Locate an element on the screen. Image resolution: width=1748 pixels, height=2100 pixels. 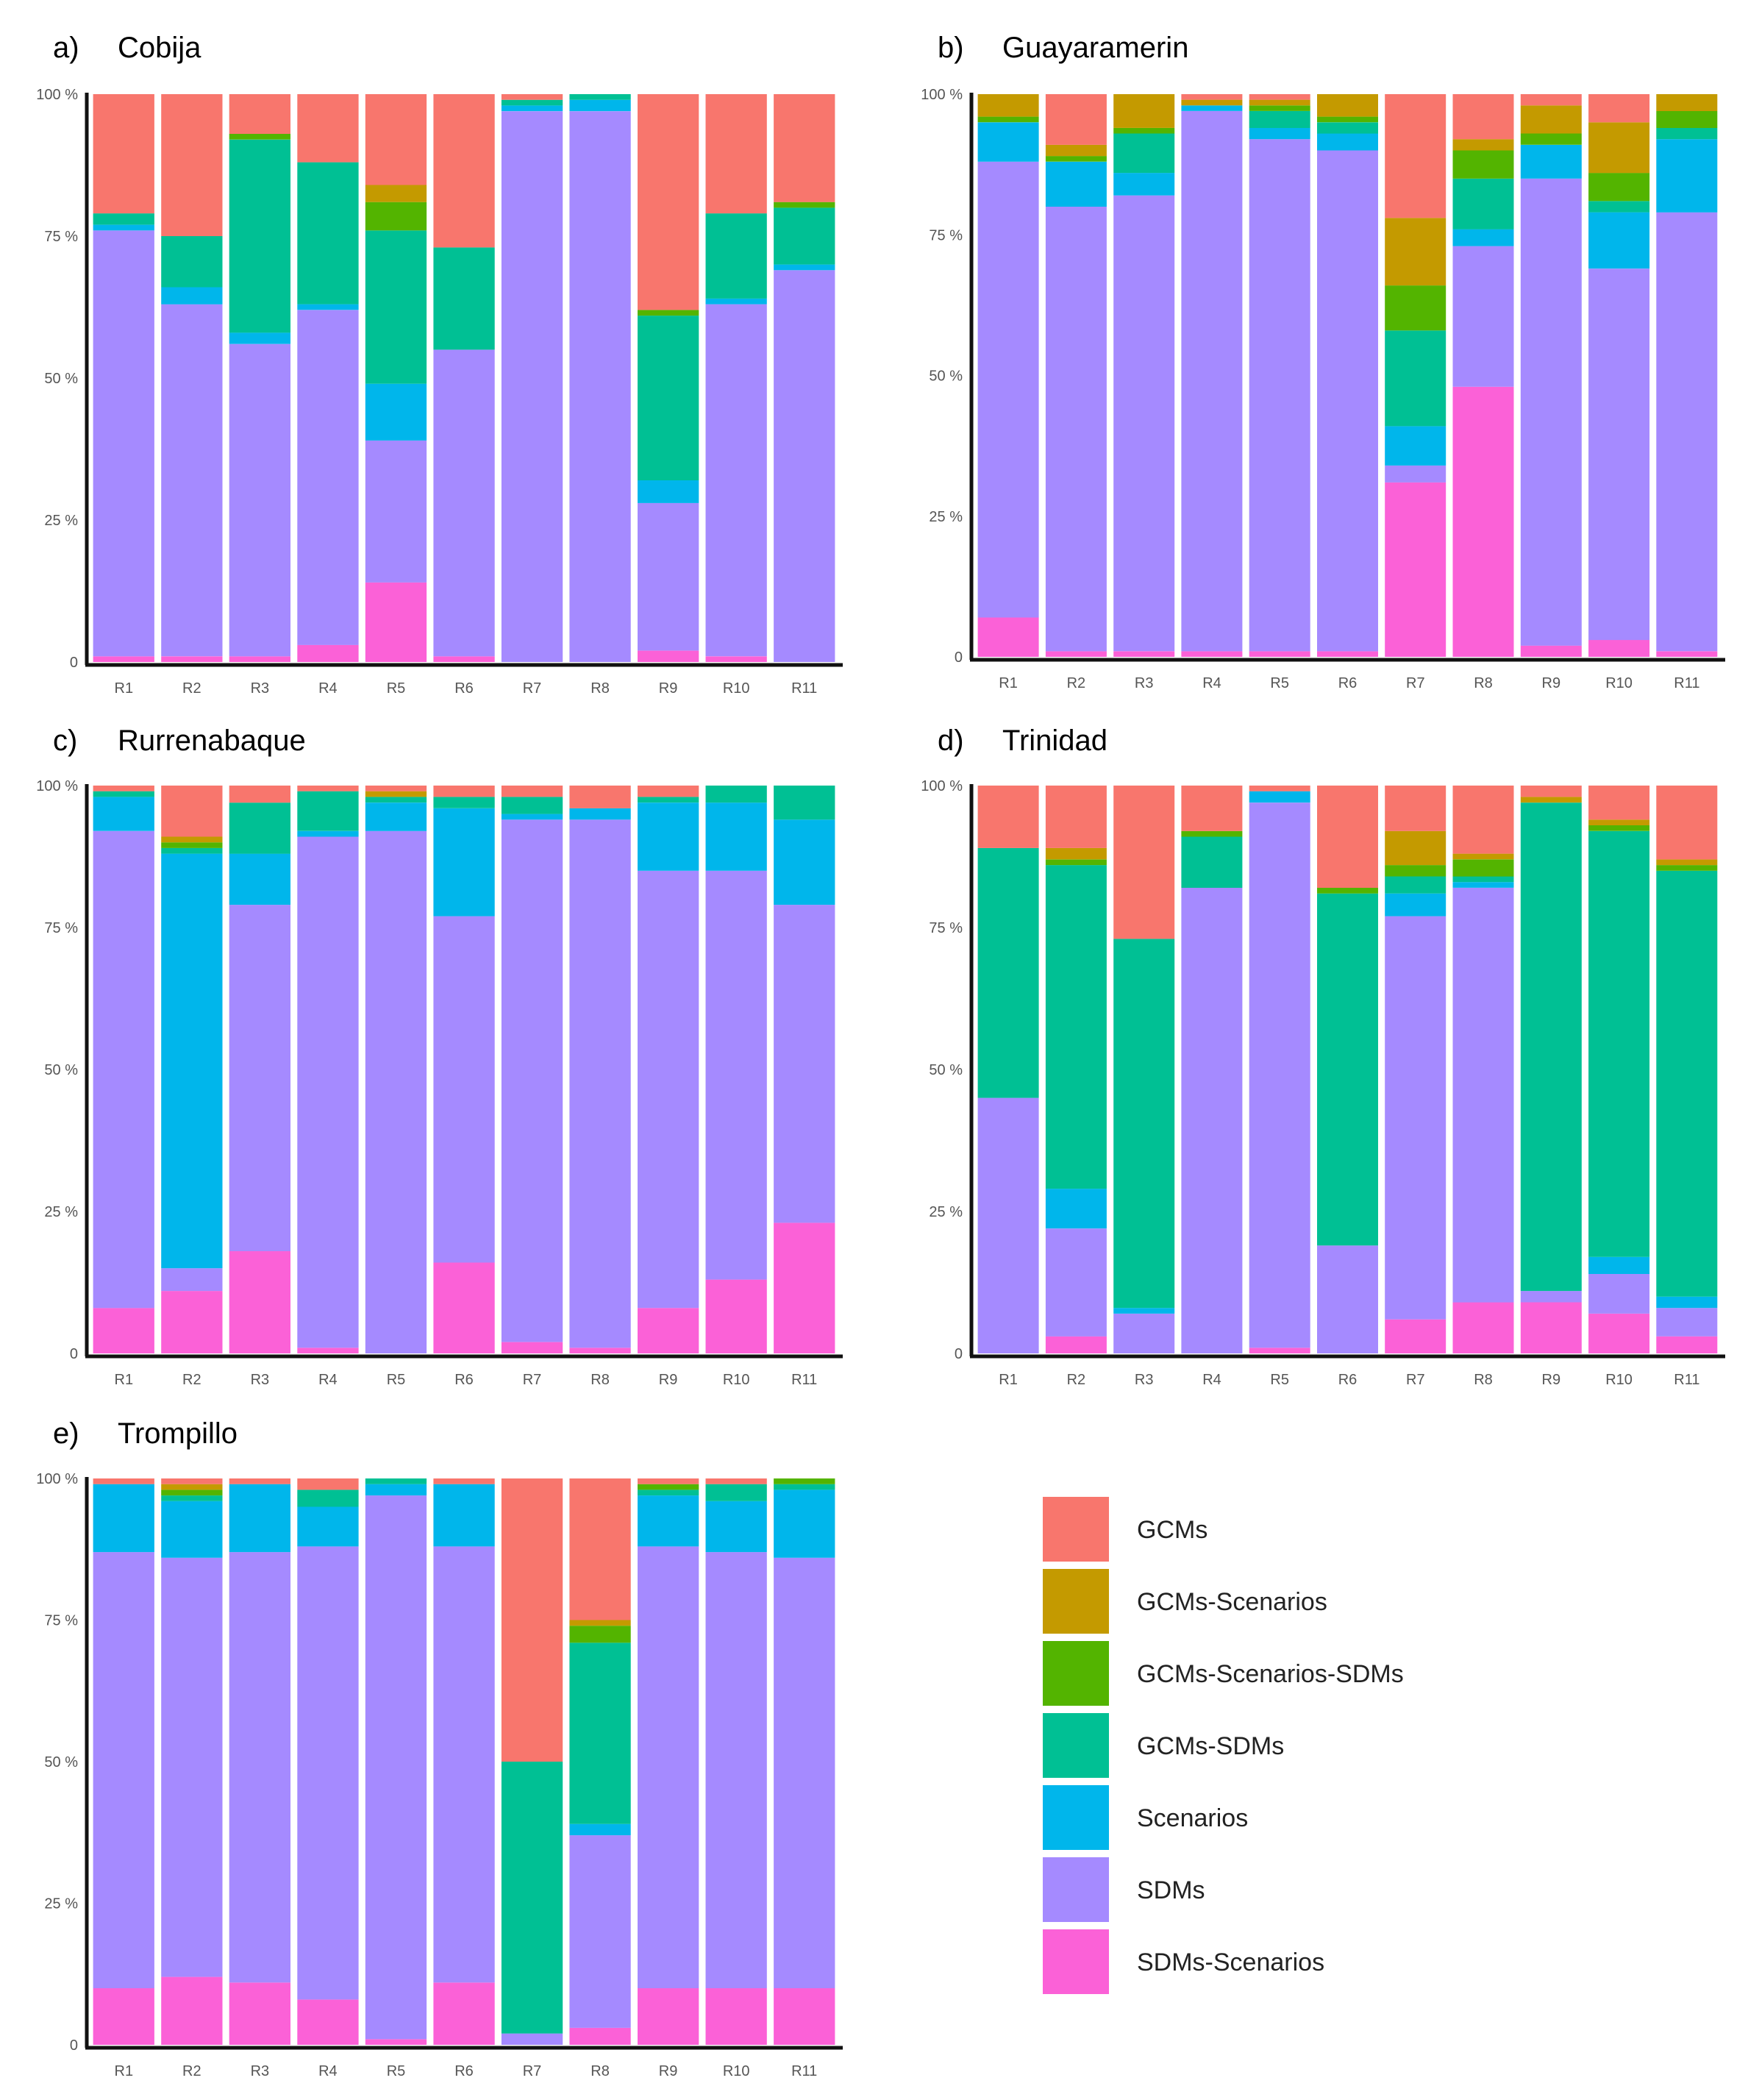
bar-segment-r1-sdms is located at coordinates (1008, 390).